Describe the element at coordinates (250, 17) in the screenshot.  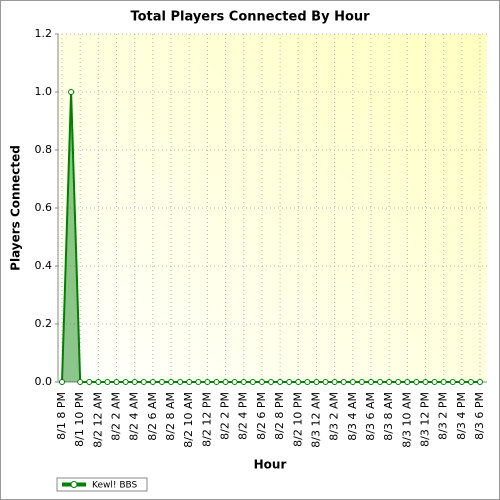
I see `chart-title: Total Players Connected By Hour` at that location.